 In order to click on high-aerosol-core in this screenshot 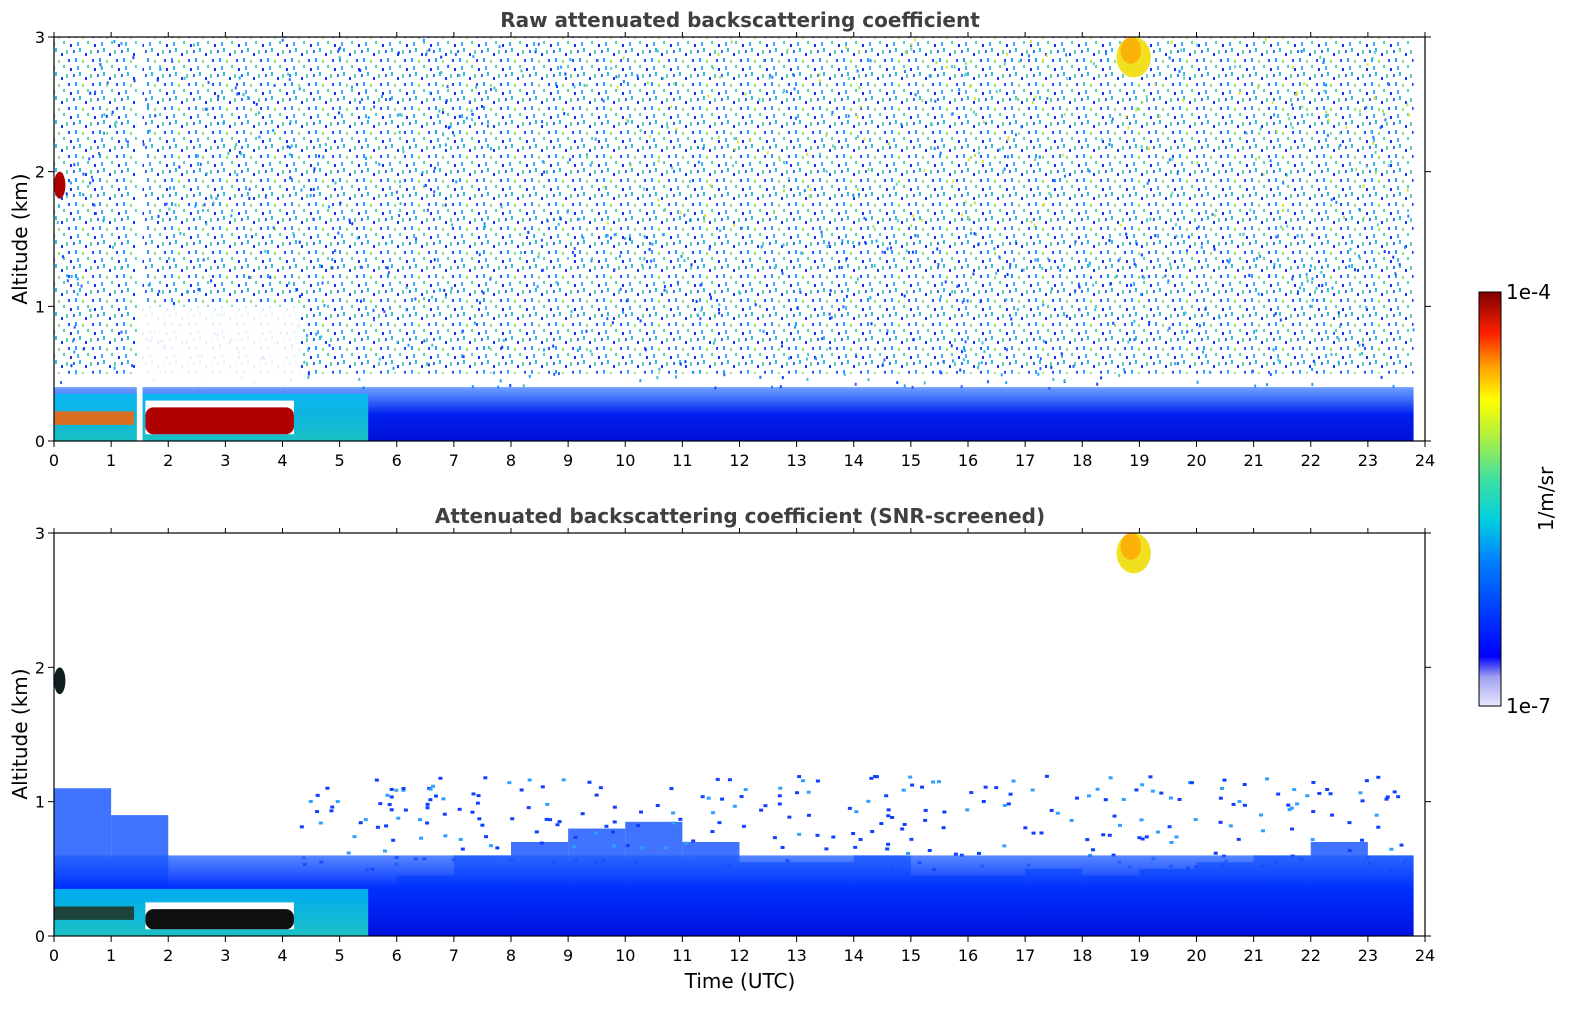, I will do `click(1131, 50)`.